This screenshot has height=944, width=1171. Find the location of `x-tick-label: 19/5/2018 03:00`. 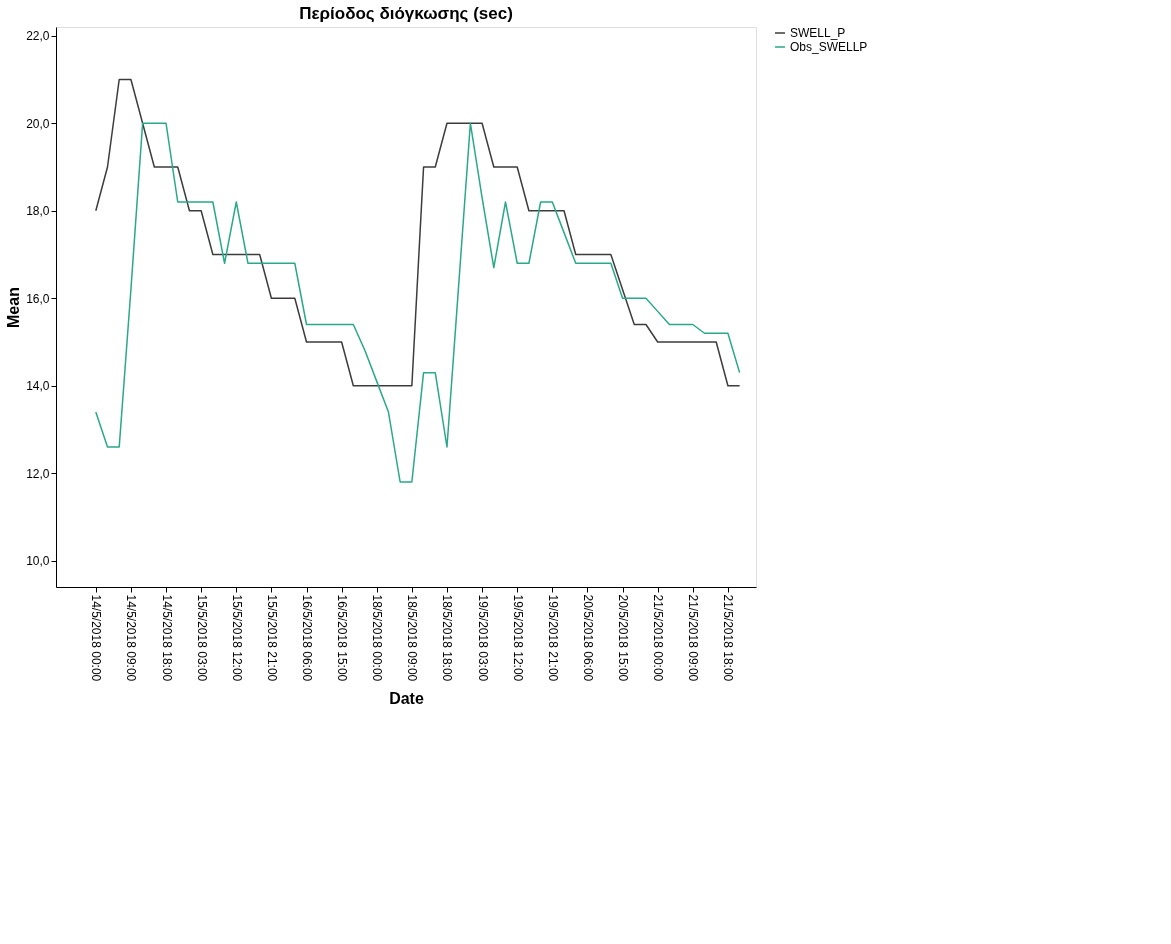

x-tick-label: 19/5/2018 03:00 is located at coordinates (482, 638).